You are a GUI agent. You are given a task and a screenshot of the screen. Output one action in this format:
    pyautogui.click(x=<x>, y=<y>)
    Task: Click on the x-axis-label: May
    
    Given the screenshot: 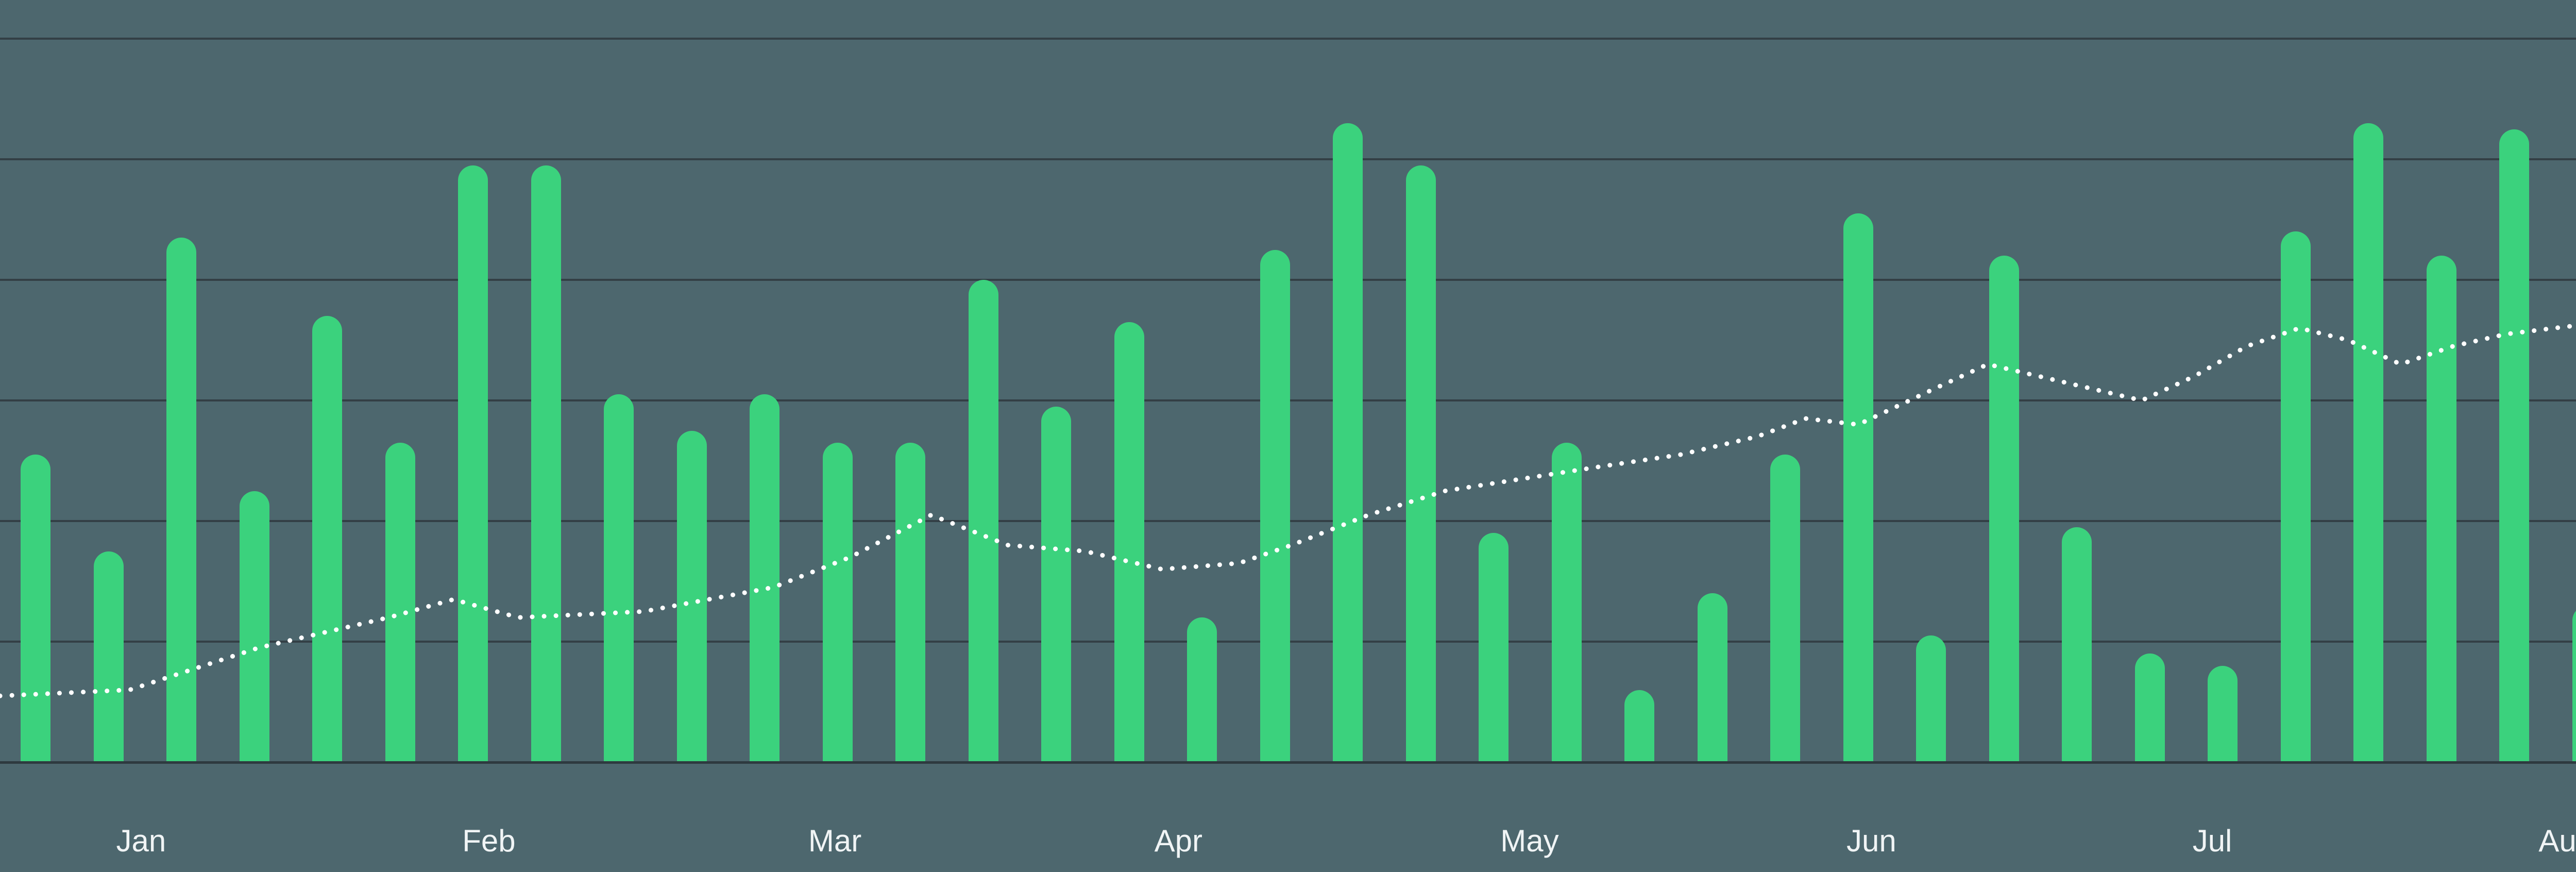 What is the action you would take?
    pyautogui.click(x=1529, y=841)
    